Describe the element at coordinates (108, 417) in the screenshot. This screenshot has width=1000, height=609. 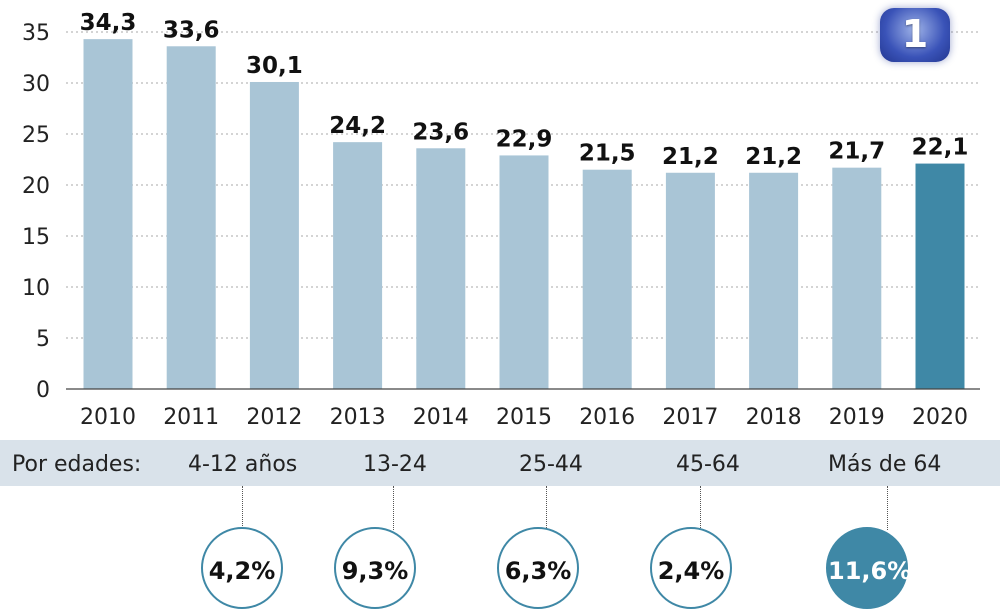
I see `x-tick-label: 2010` at that location.